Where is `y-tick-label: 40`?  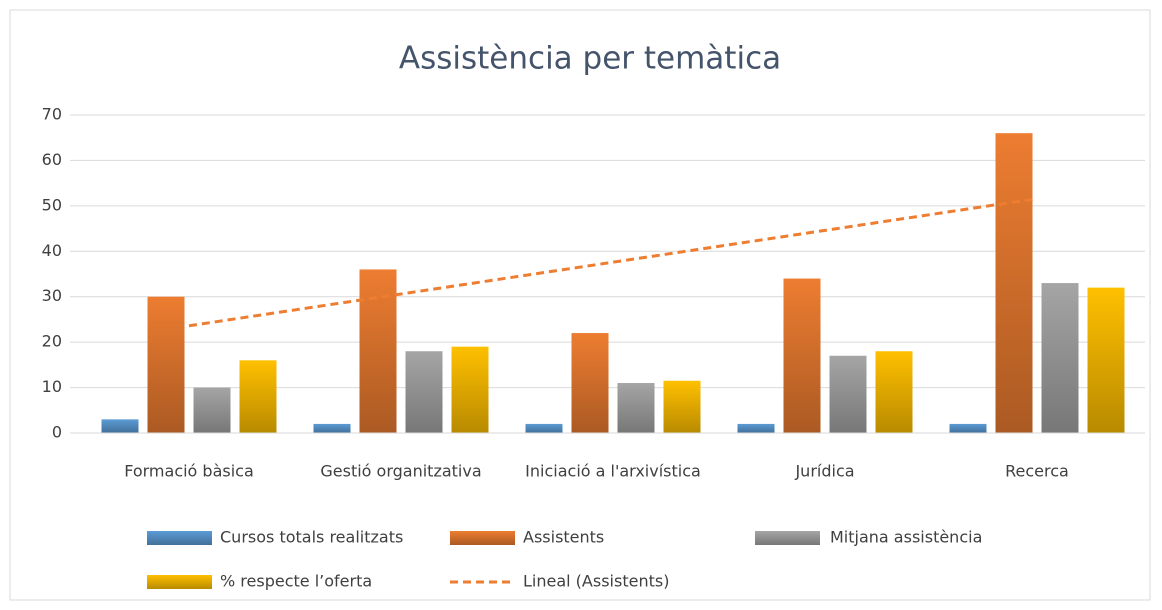
y-tick-label: 40 is located at coordinates (52, 250).